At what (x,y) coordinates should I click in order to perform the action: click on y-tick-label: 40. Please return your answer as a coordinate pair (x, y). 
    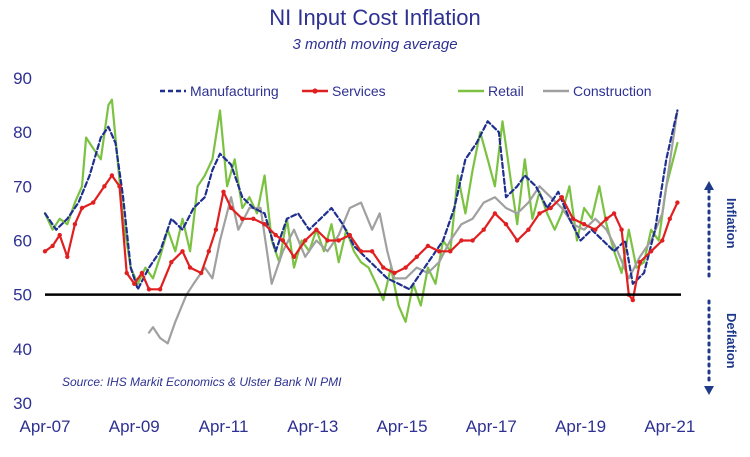
    Looking at the image, I should click on (22, 349).